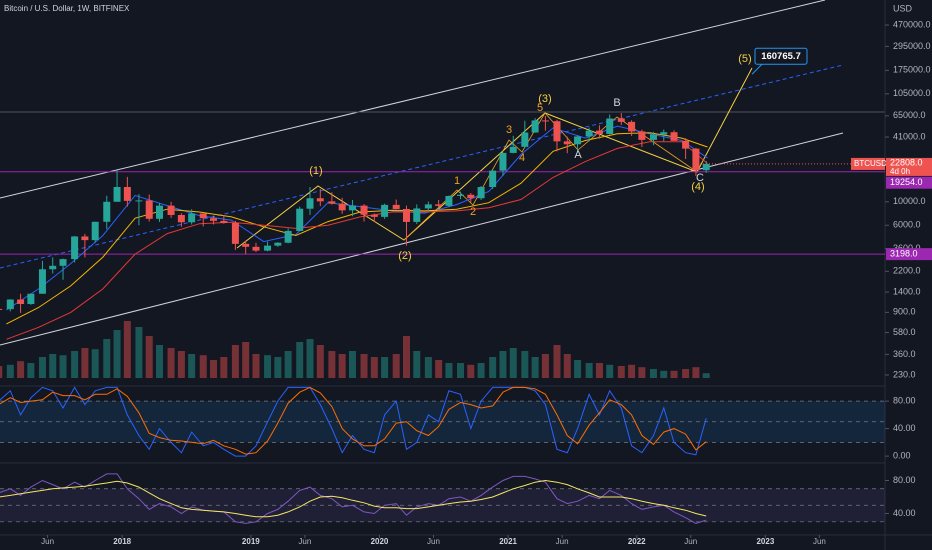 This screenshot has width=932, height=550. Describe the element at coordinates (700, 178) in the screenshot. I see `wave-label: C` at that location.